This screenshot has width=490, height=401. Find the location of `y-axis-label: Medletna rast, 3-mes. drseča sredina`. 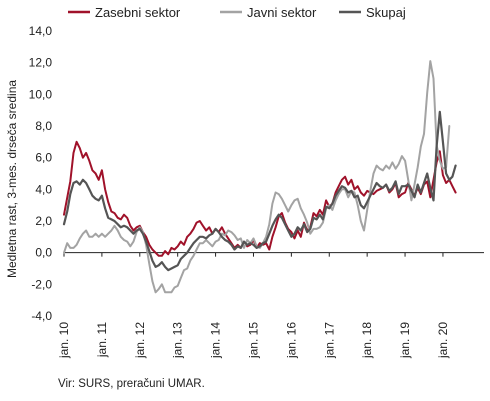

y-axis-label: Medletna rast, 3-mes. drseča sredina is located at coordinates (12, 179).